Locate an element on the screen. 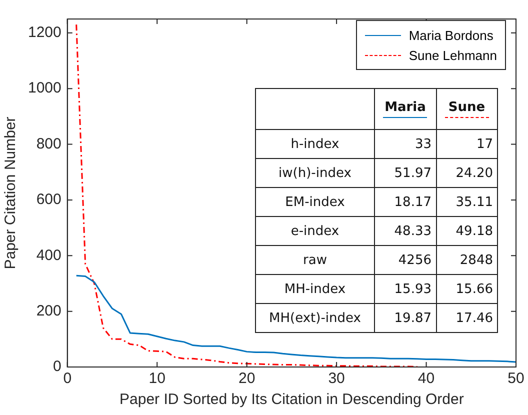 Image resolution: width=528 pixels, height=415 pixels. x-tick-label: 30 is located at coordinates (336, 379).